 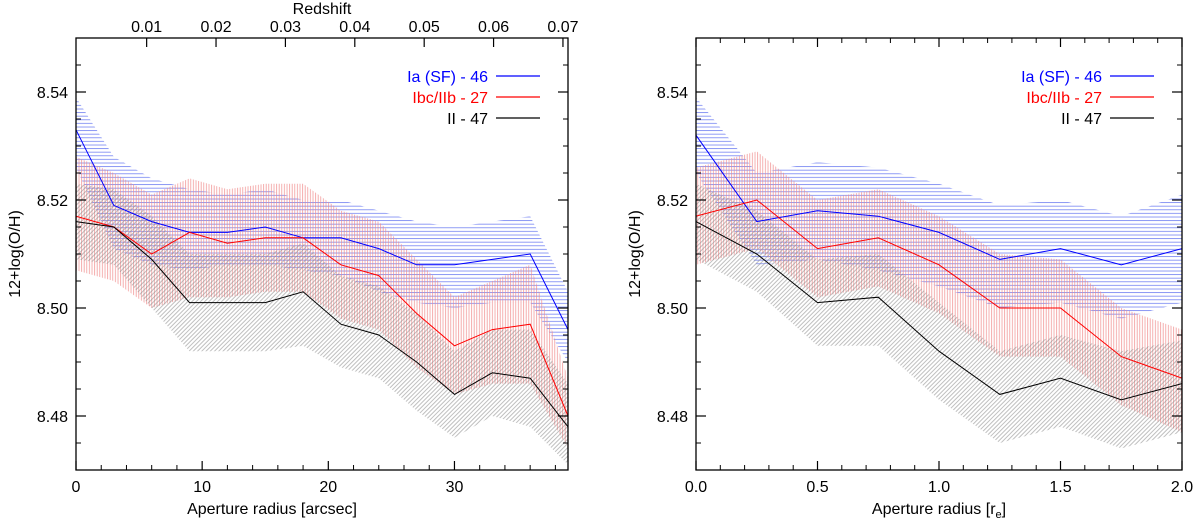 I want to click on top-axis-title: Redshift, so click(x=322, y=9).